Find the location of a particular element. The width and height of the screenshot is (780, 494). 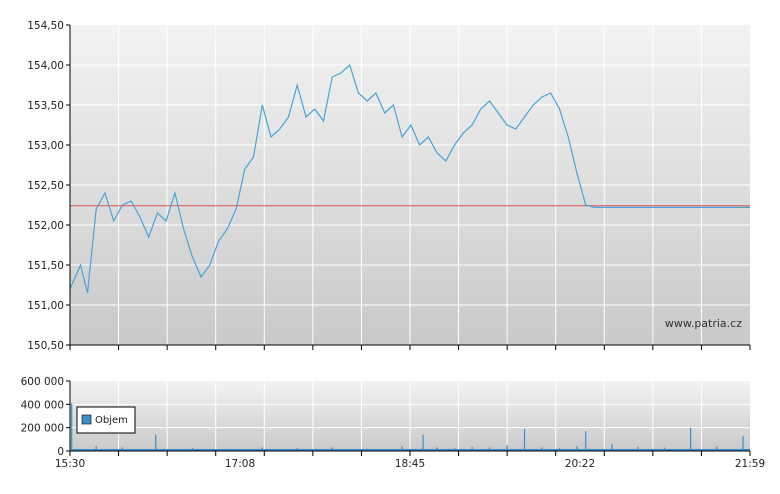

price-y-tick-label: 154,50 is located at coordinates (45, 26).